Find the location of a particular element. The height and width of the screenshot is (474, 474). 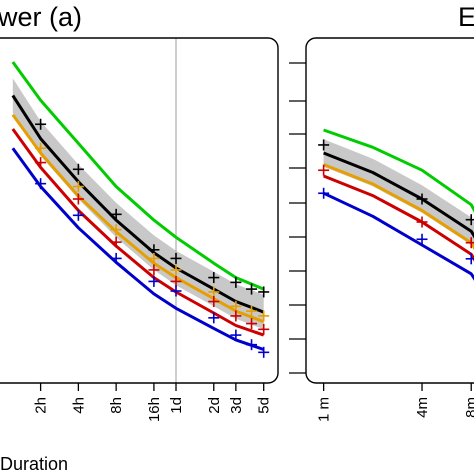

x-tick-label: 1d is located at coordinates (176, 405).